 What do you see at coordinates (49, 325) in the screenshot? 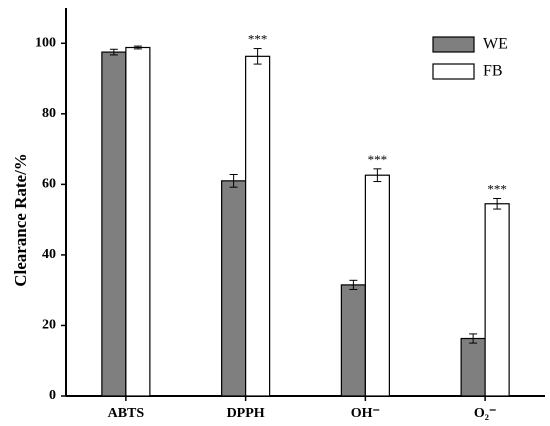
I see `y-tick-label: 20` at bounding box center [49, 325].